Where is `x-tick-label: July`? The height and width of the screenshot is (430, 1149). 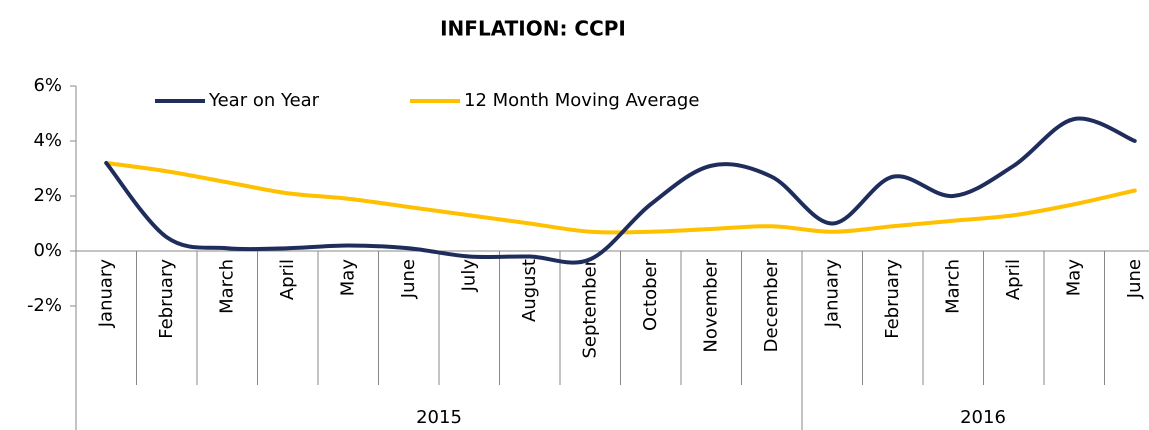 x-tick-label: July is located at coordinates (468, 276).